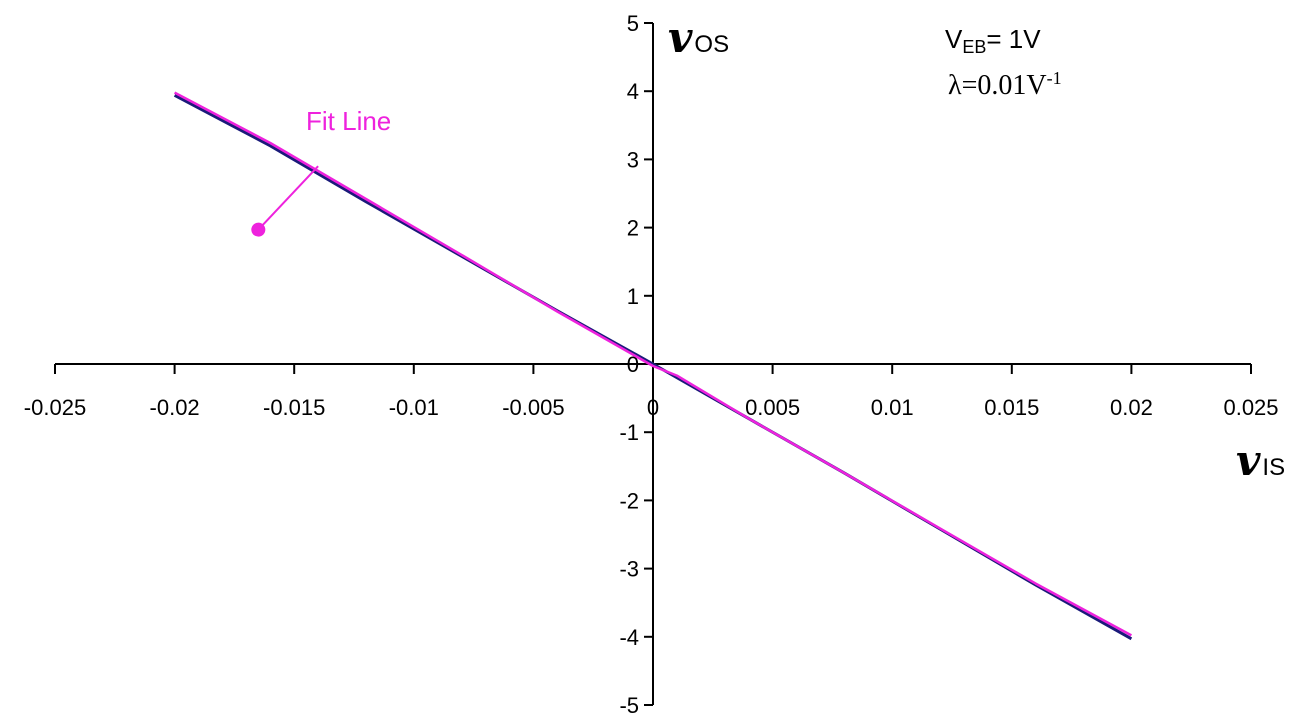 The width and height of the screenshot is (1298, 715). I want to click on y-axis-title: vOS, so click(698, 37).